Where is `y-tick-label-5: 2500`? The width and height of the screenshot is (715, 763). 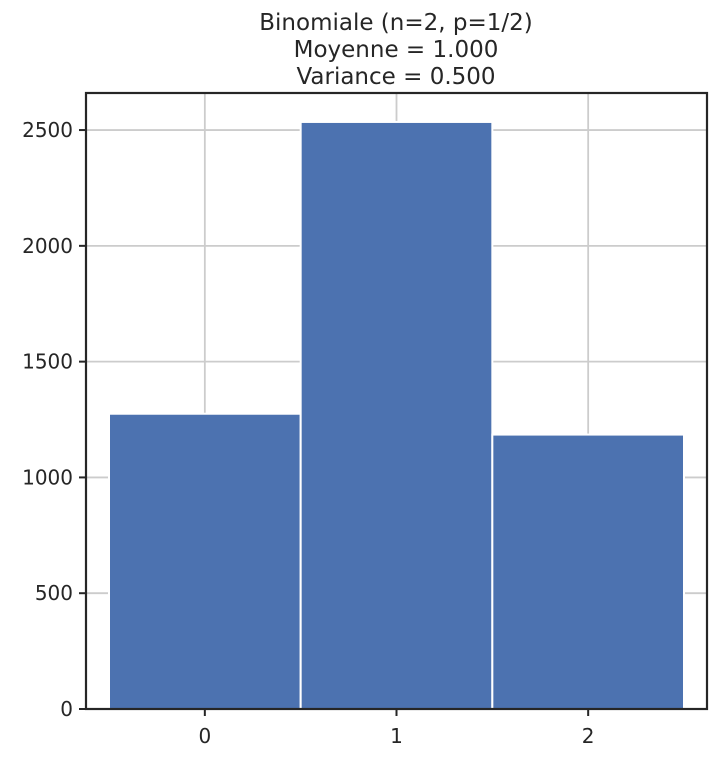
y-tick-label-5: 2500 is located at coordinates (47, 130).